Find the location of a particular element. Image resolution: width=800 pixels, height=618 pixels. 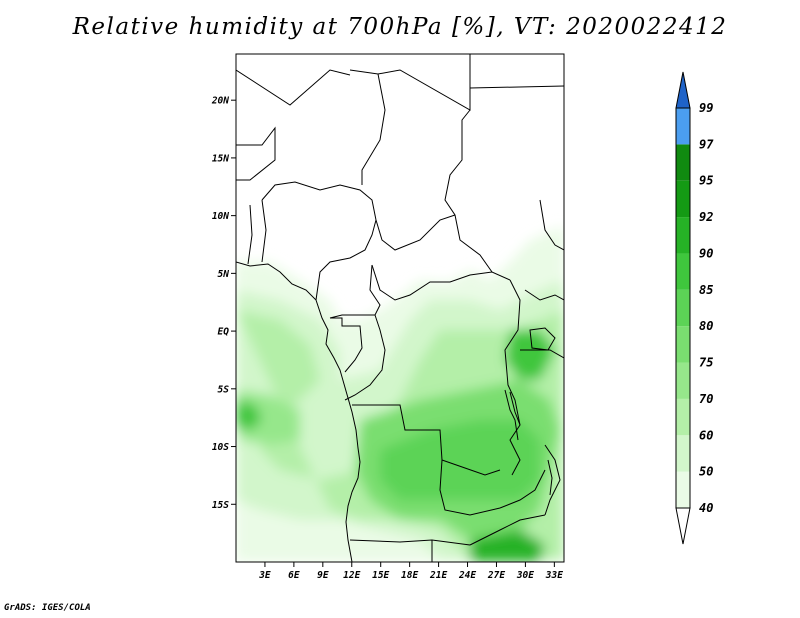

lon-tick-label: 6E is located at coordinates (294, 575).